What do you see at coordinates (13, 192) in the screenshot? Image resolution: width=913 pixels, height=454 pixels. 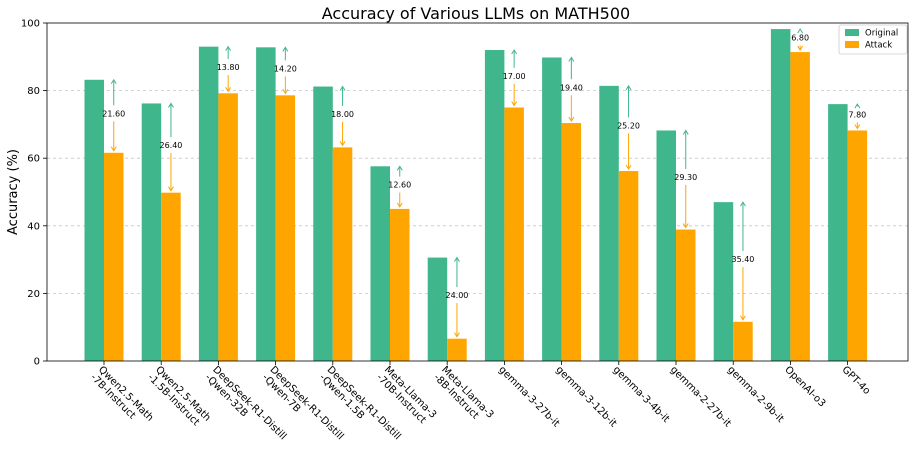 I see `y-axis-label: Accuracy (%)` at bounding box center [13, 192].